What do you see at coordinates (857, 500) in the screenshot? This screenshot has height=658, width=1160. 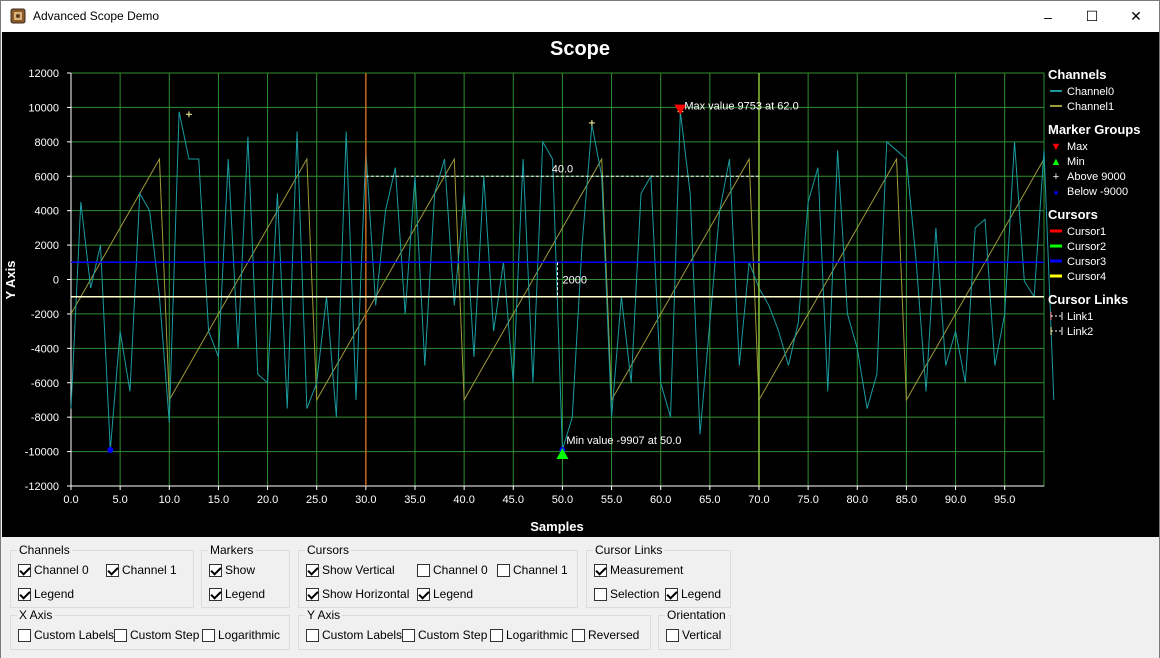 I see `x-tick-label: 80.0` at bounding box center [857, 500].